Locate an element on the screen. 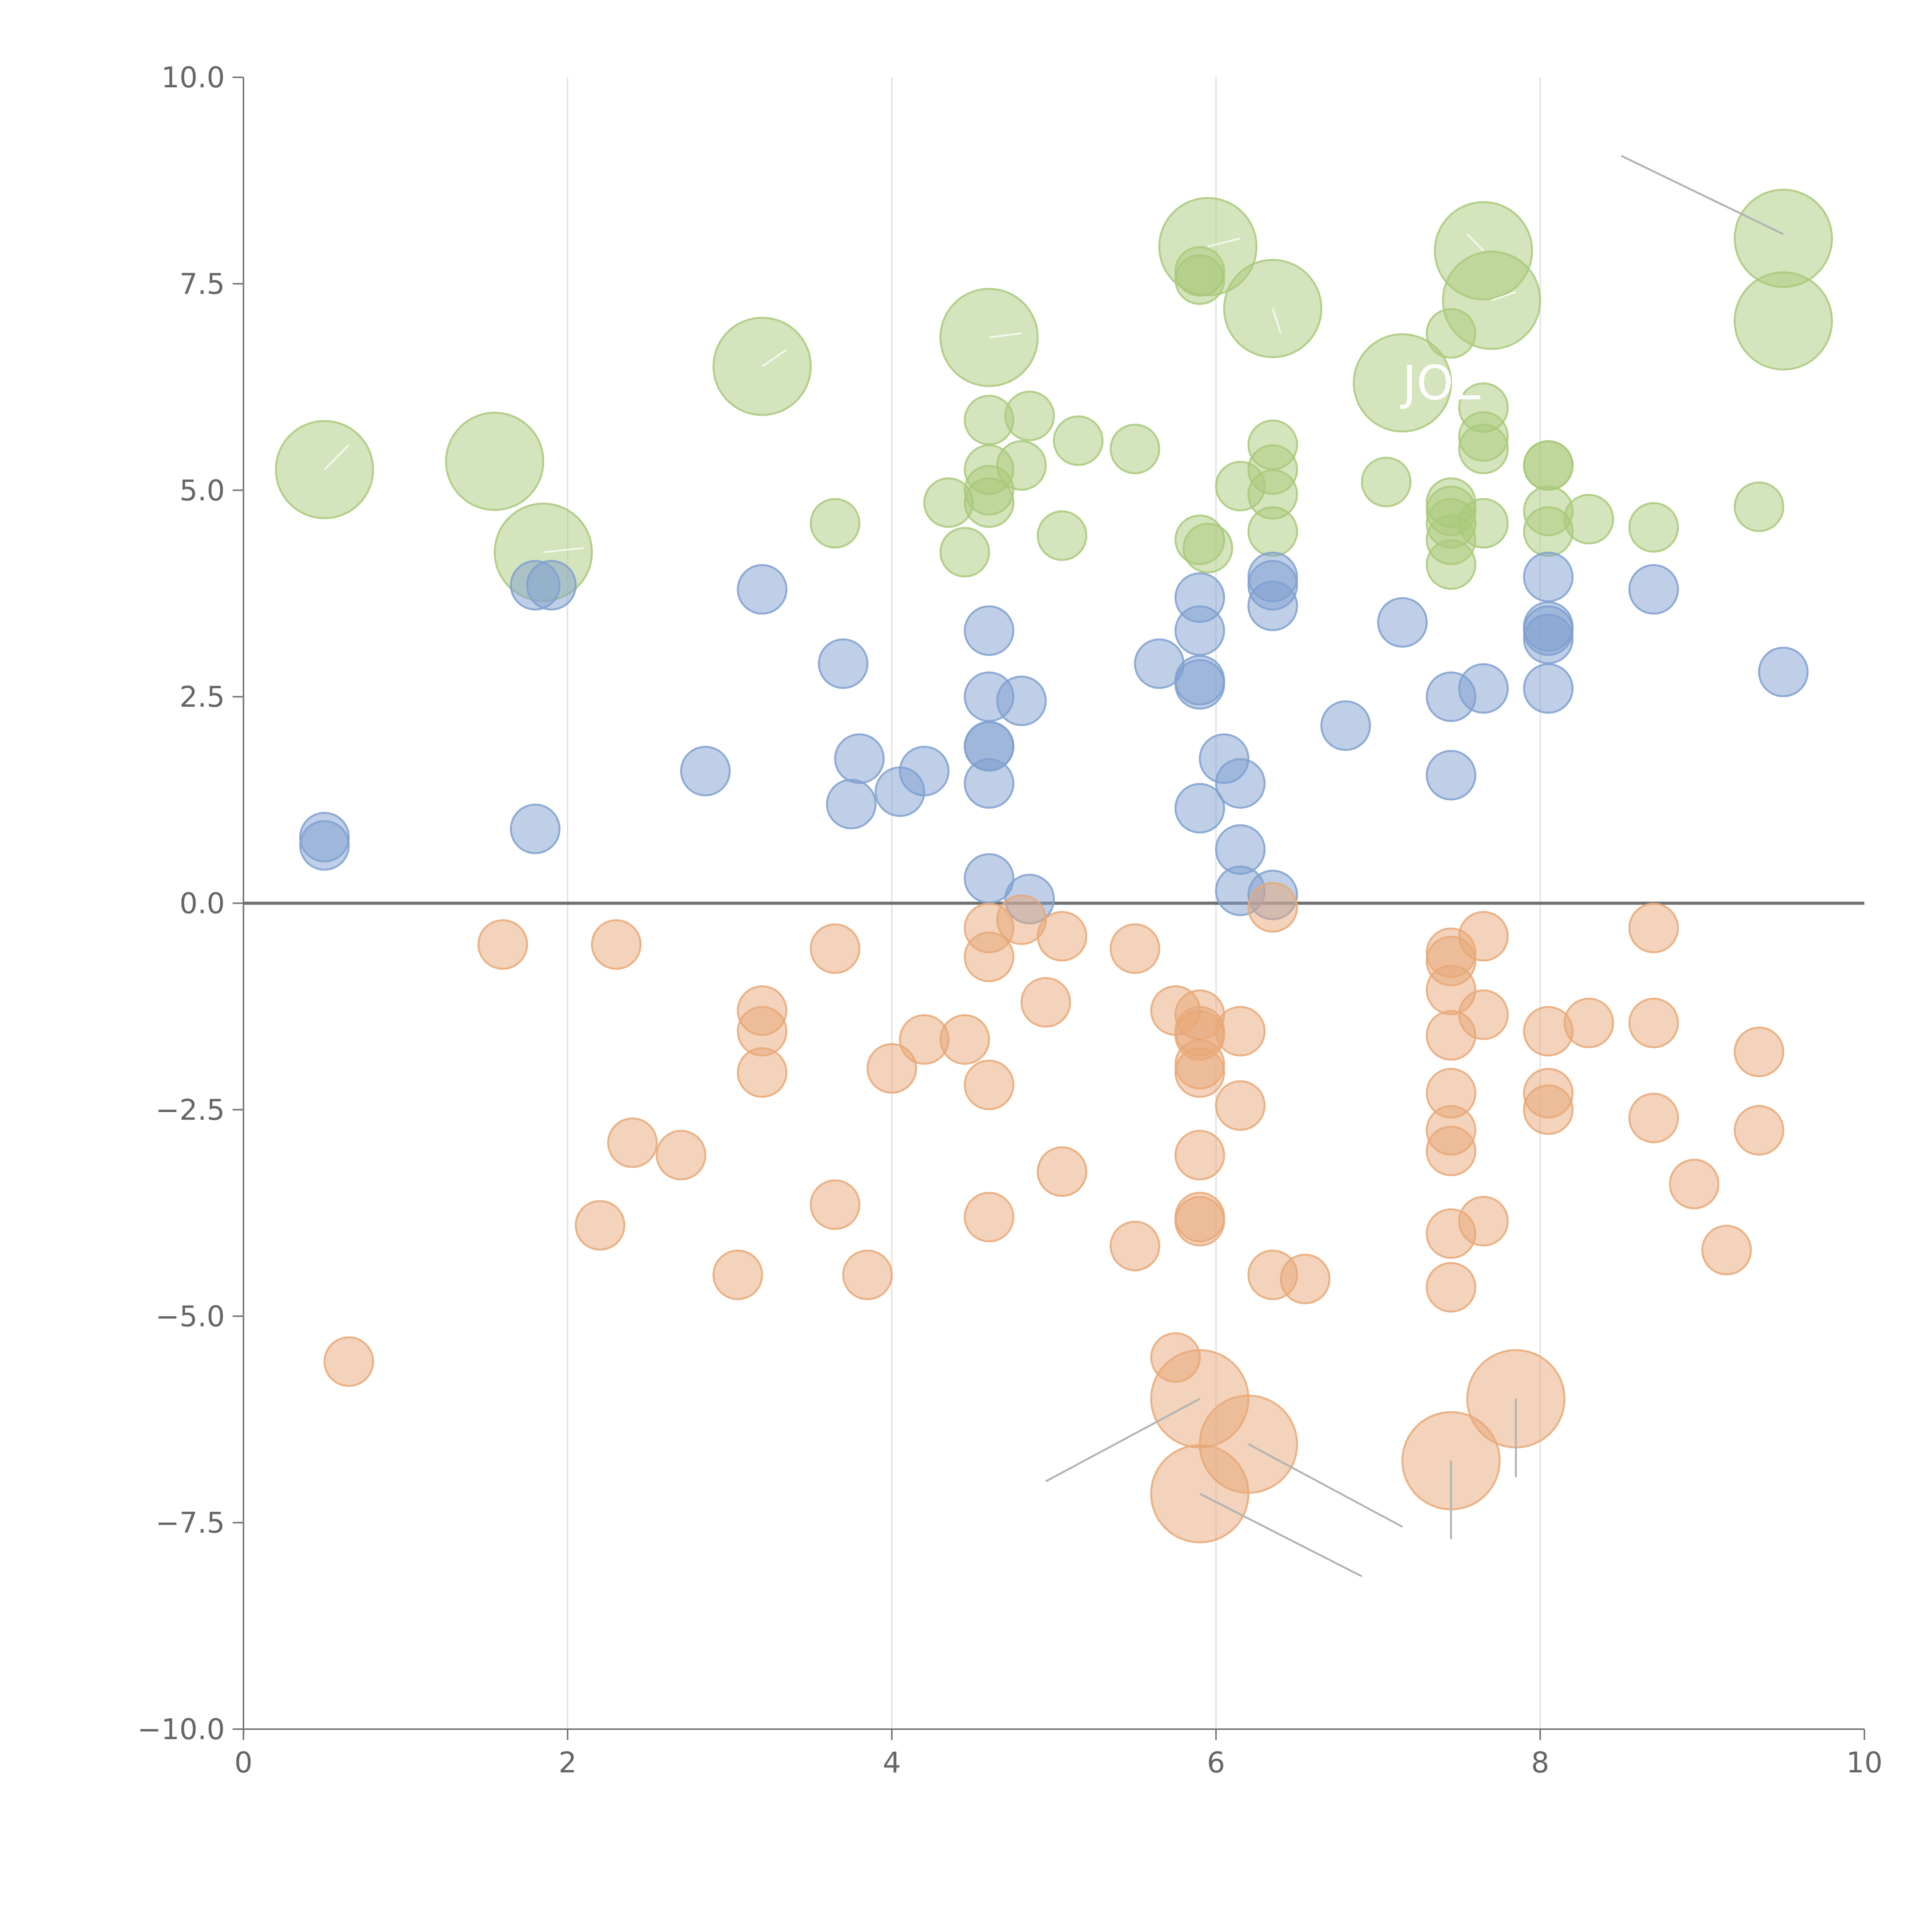 Image resolution: width=1932 pixels, height=1932 pixels. y-tick-label-3: 2.5 is located at coordinates (202, 697).